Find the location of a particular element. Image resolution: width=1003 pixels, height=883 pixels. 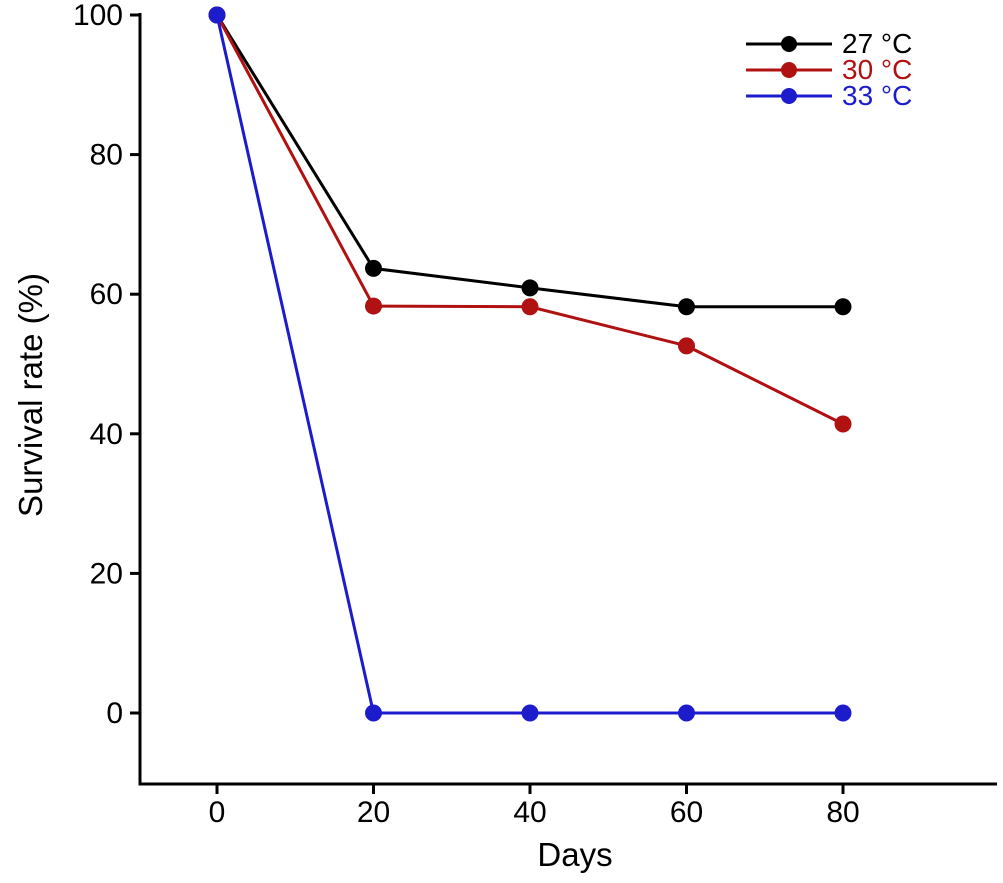

x-tick-label: 60 is located at coordinates (686, 812).